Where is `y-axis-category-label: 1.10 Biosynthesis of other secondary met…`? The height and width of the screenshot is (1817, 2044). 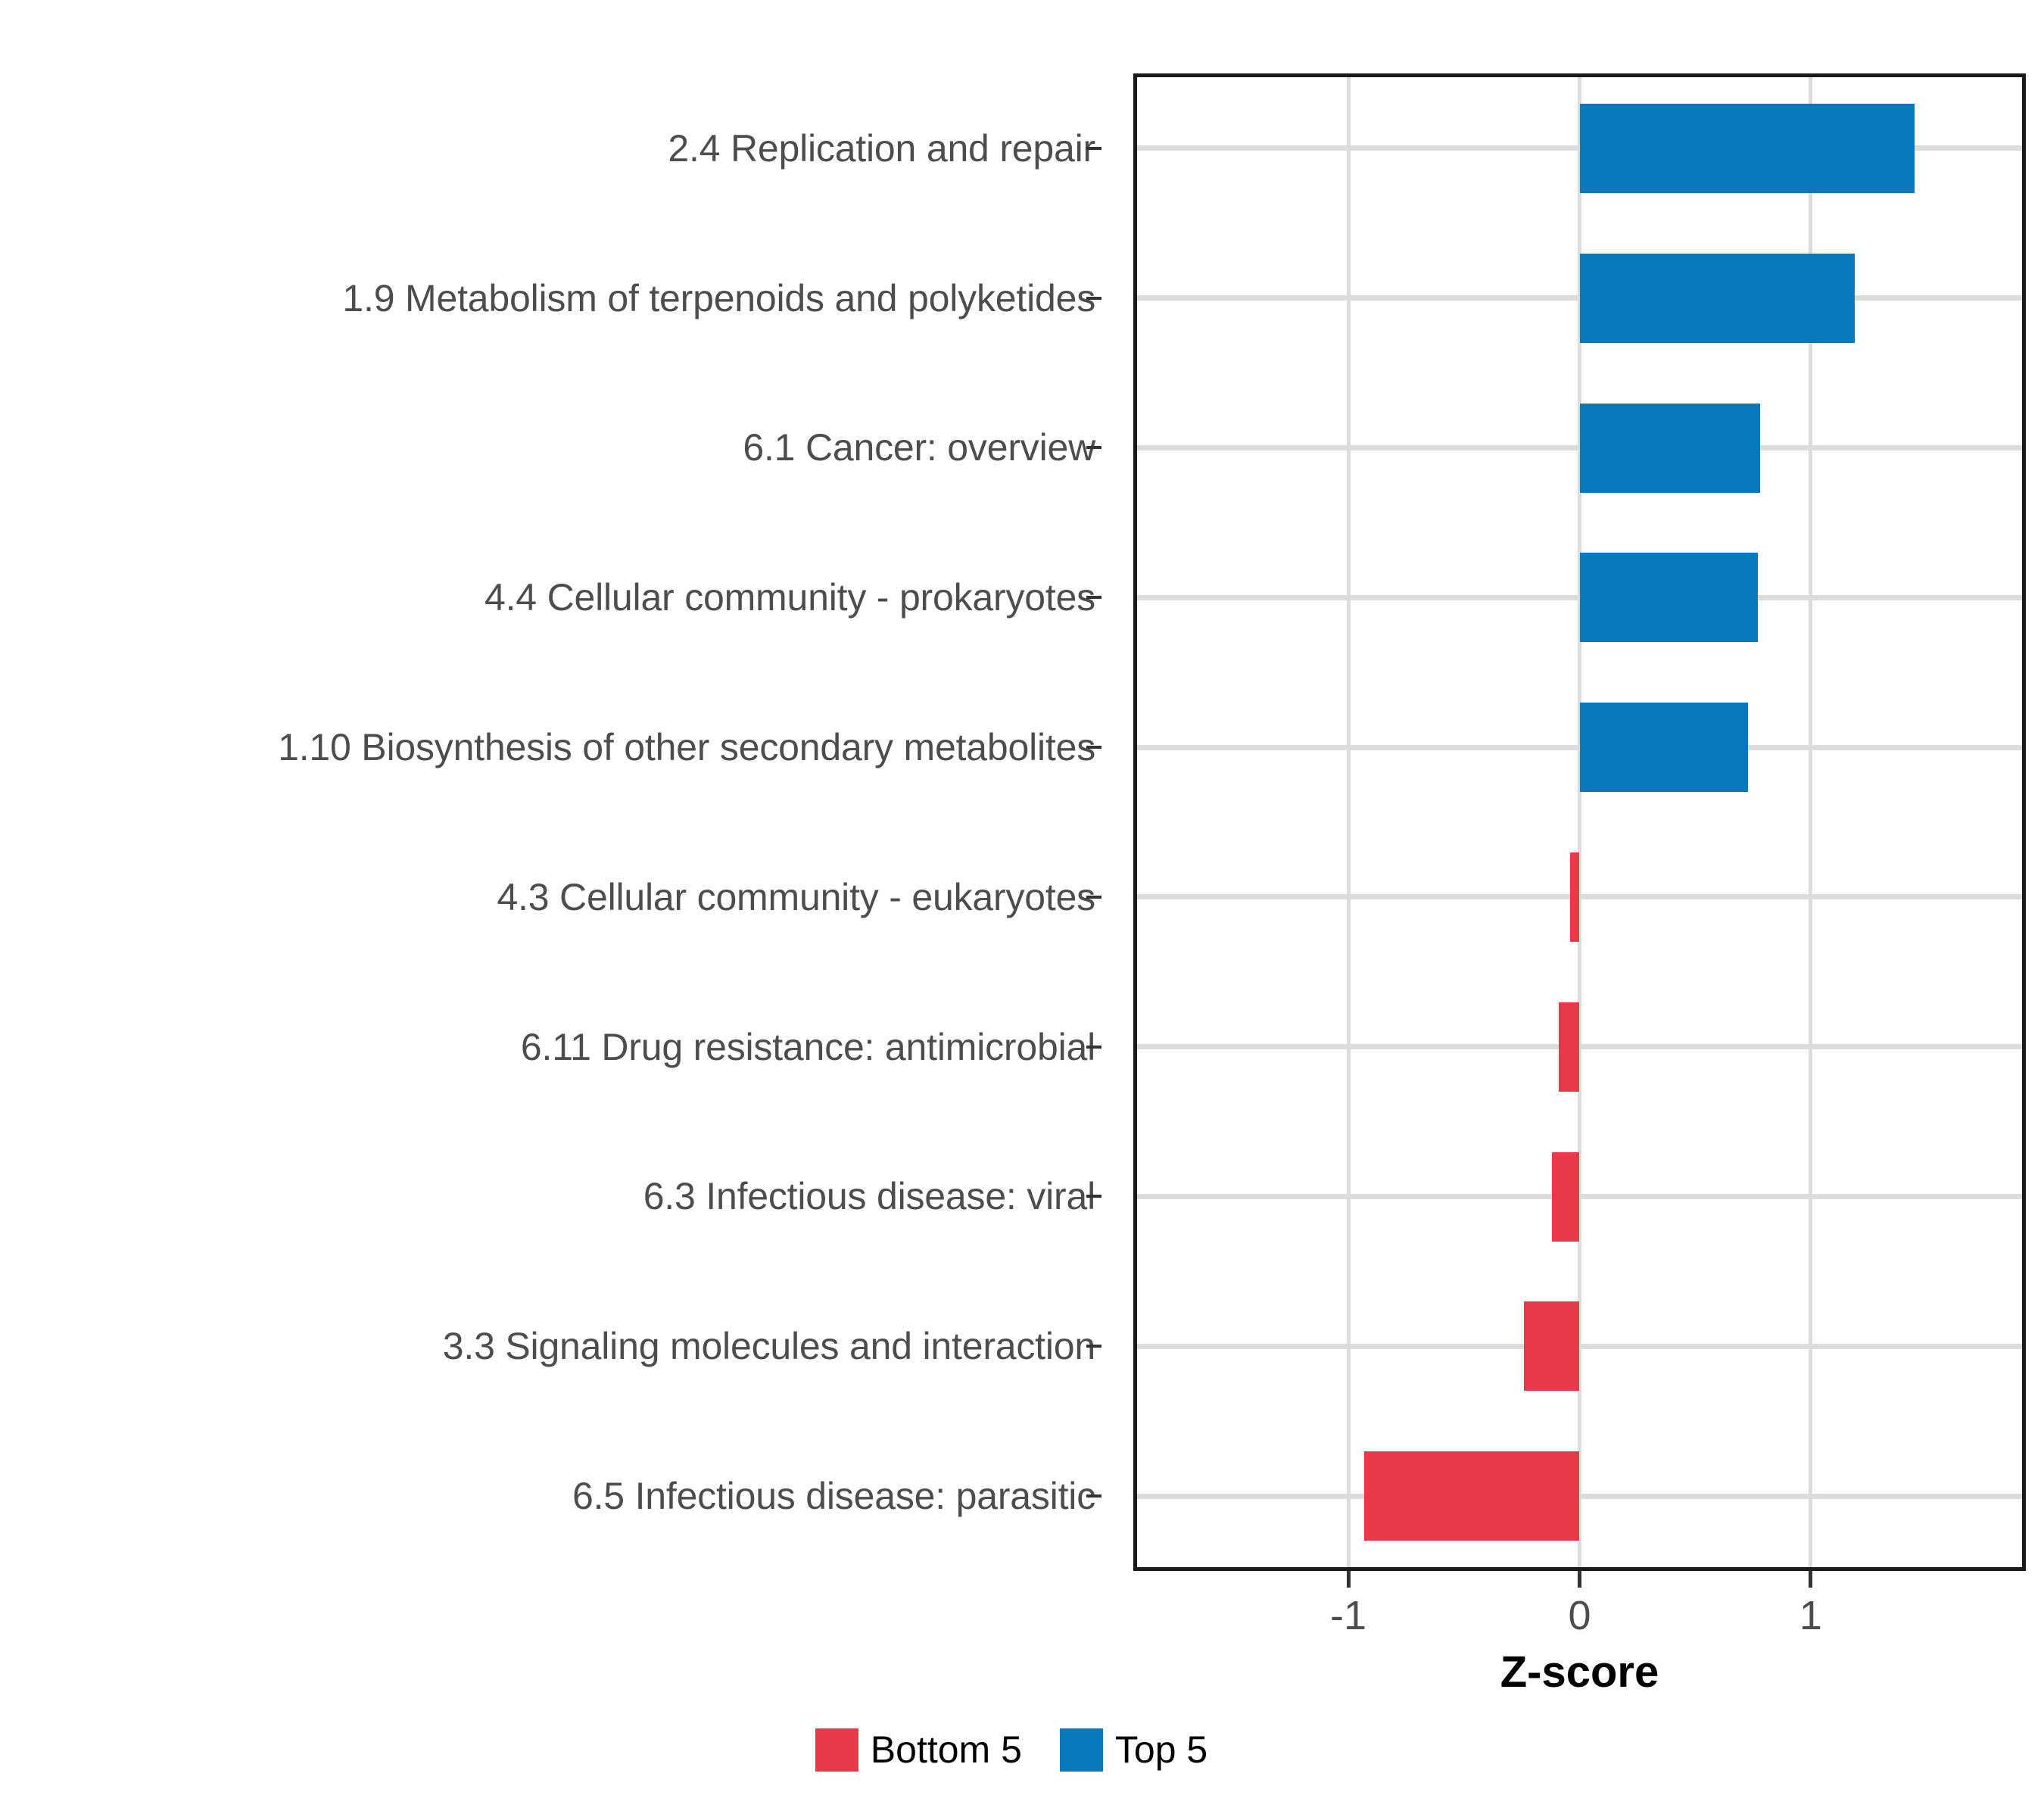 y-axis-category-label: 1.10 Biosynthesis of other secondary met… is located at coordinates (686, 747).